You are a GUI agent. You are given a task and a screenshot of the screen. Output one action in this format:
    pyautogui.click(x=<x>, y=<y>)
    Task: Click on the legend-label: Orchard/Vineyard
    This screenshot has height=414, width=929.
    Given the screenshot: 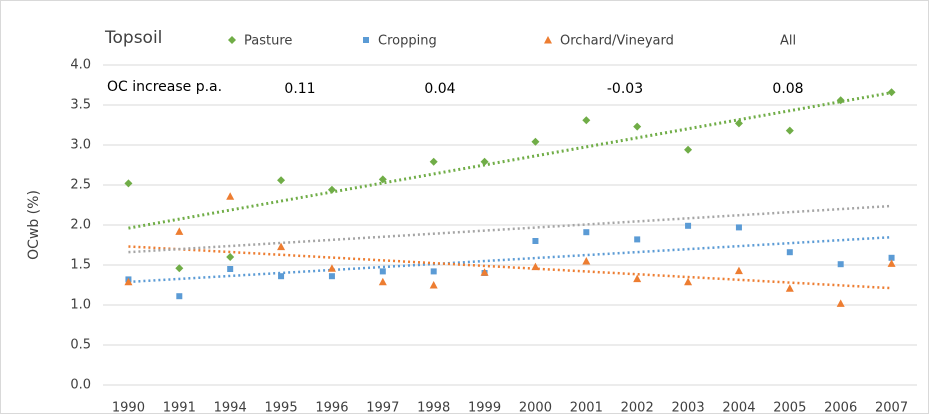 What is the action you would take?
    pyautogui.click(x=617, y=41)
    